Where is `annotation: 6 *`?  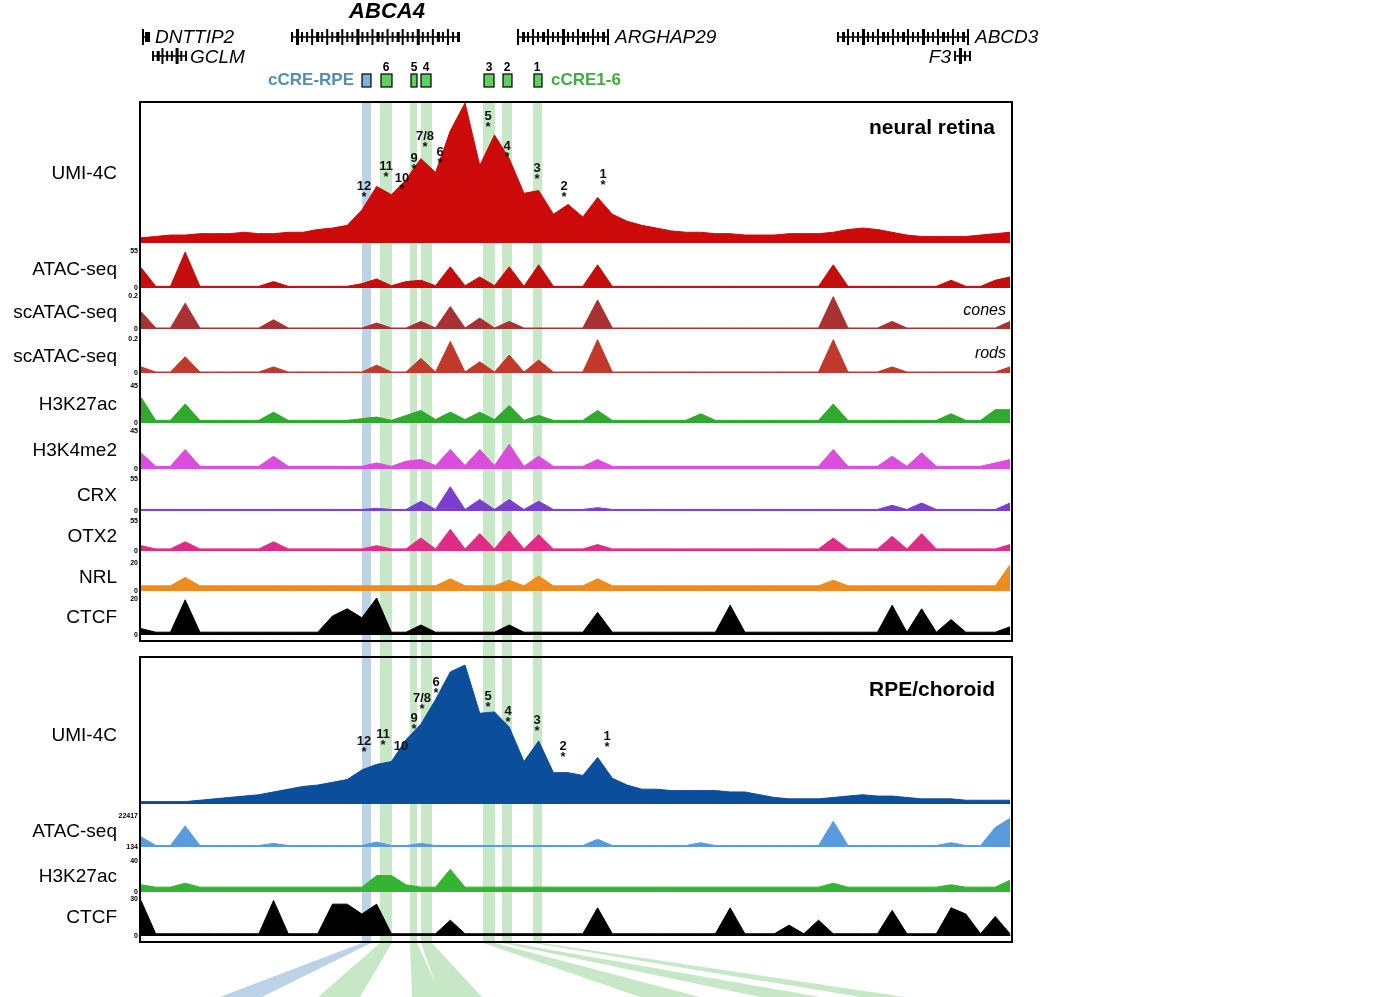
annotation: 6 * is located at coordinates (436, 687).